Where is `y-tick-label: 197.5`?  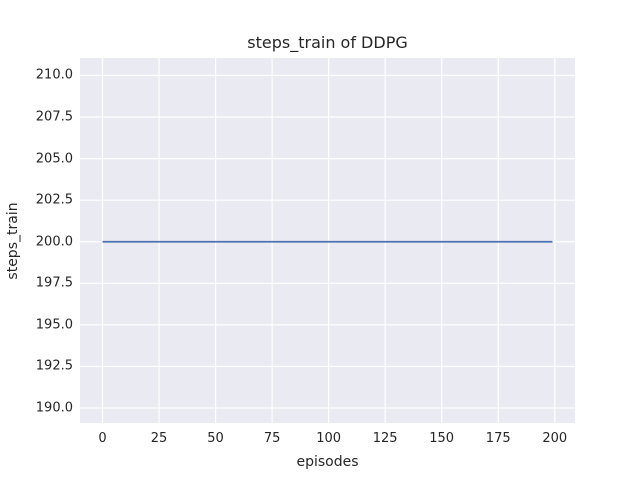 y-tick-label: 197.5 is located at coordinates (54, 283).